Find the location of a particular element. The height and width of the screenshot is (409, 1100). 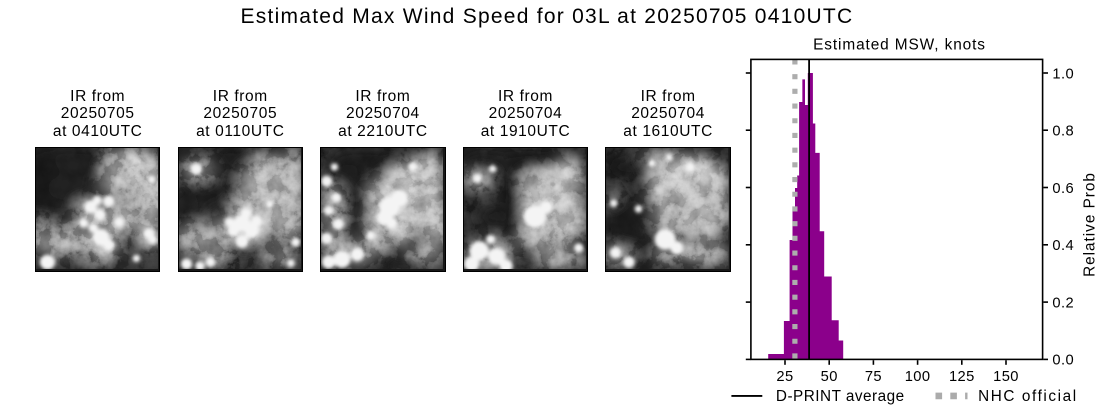

svg-text: Estimated MSW, knots is located at coordinates (899, 45).